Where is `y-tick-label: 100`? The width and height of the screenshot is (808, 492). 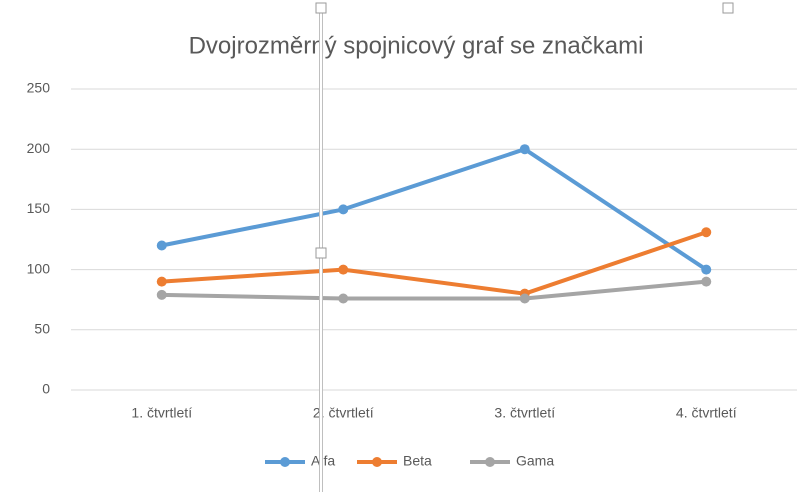 y-tick-label: 100 is located at coordinates (39, 268).